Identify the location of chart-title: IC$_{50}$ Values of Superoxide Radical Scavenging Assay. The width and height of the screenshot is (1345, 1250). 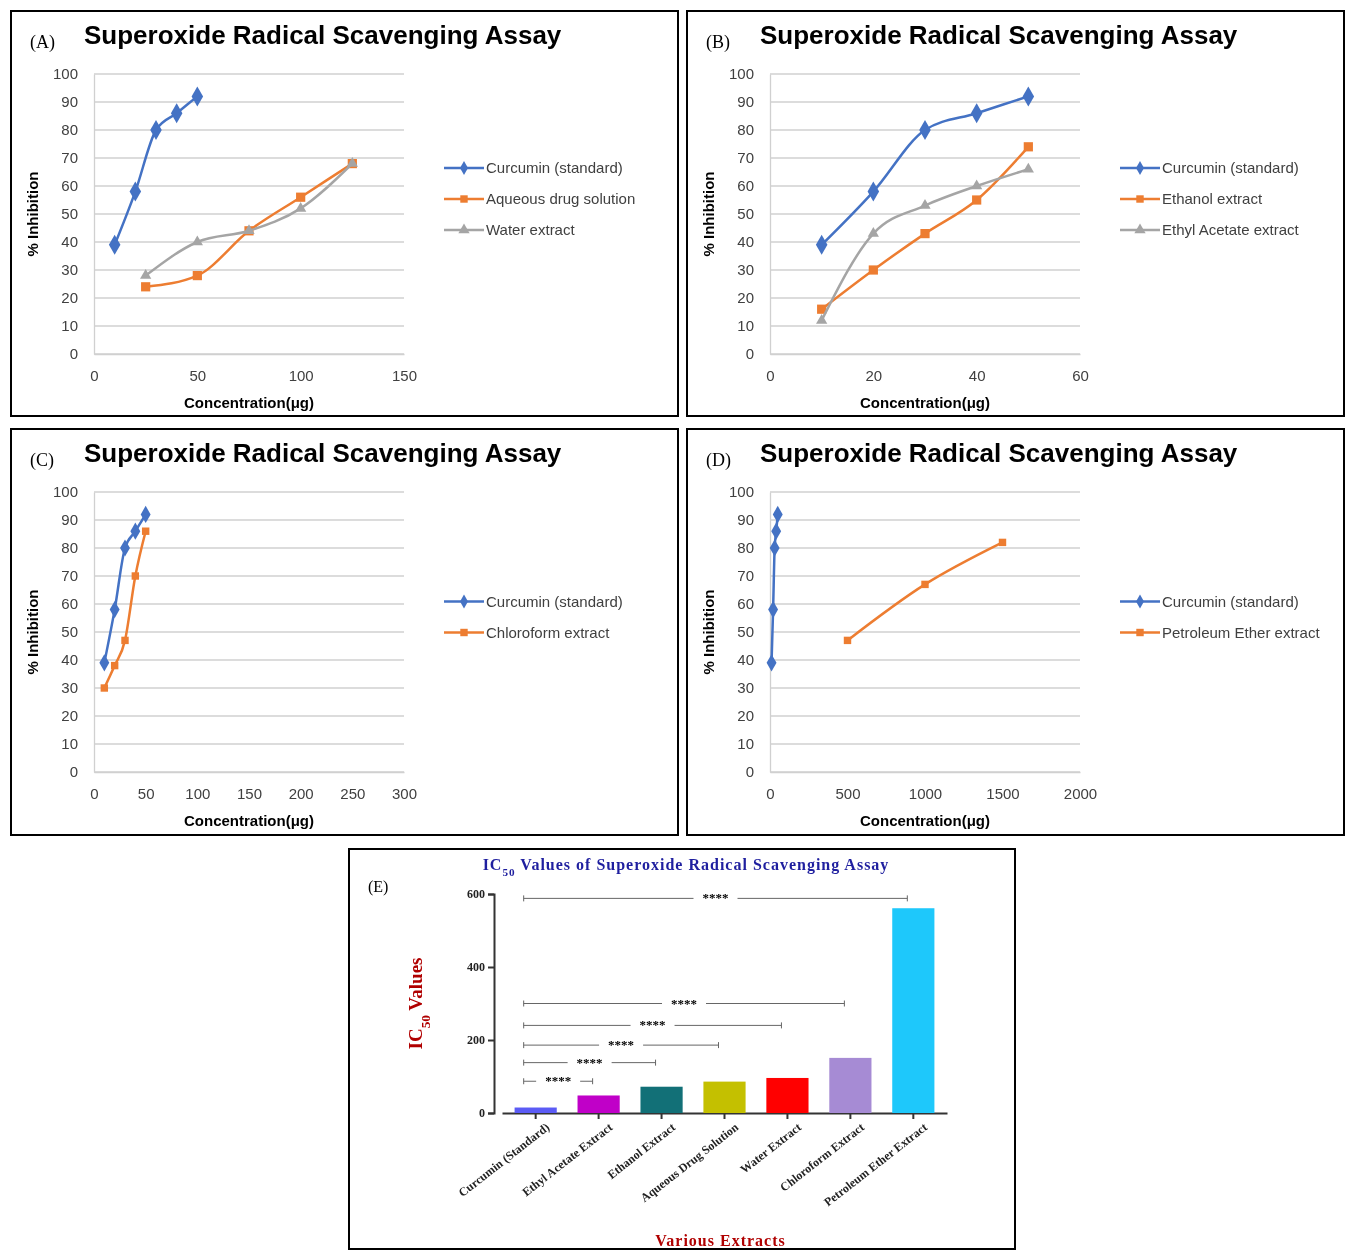
(686, 867).